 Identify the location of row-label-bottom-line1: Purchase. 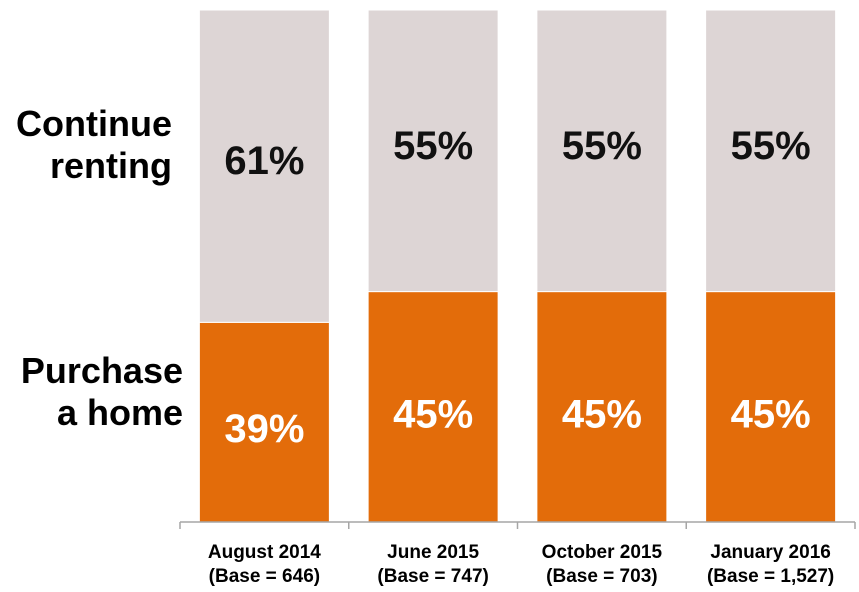
(102, 370).